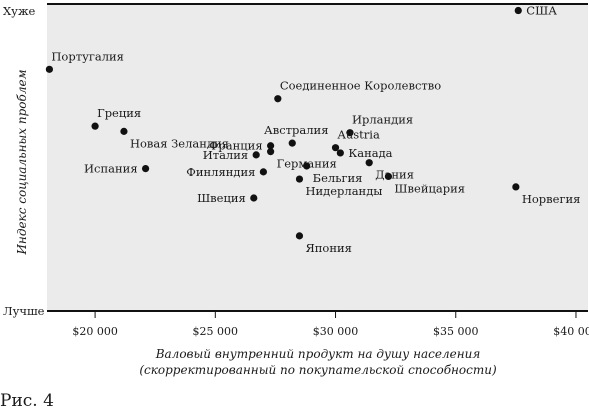 This screenshot has width=589, height=411. Describe the element at coordinates (330, 324) in the screenshot. I see `x-axis-ticks: $20 000 $25 000 $30 000 $35 000 $40 000` at that location.